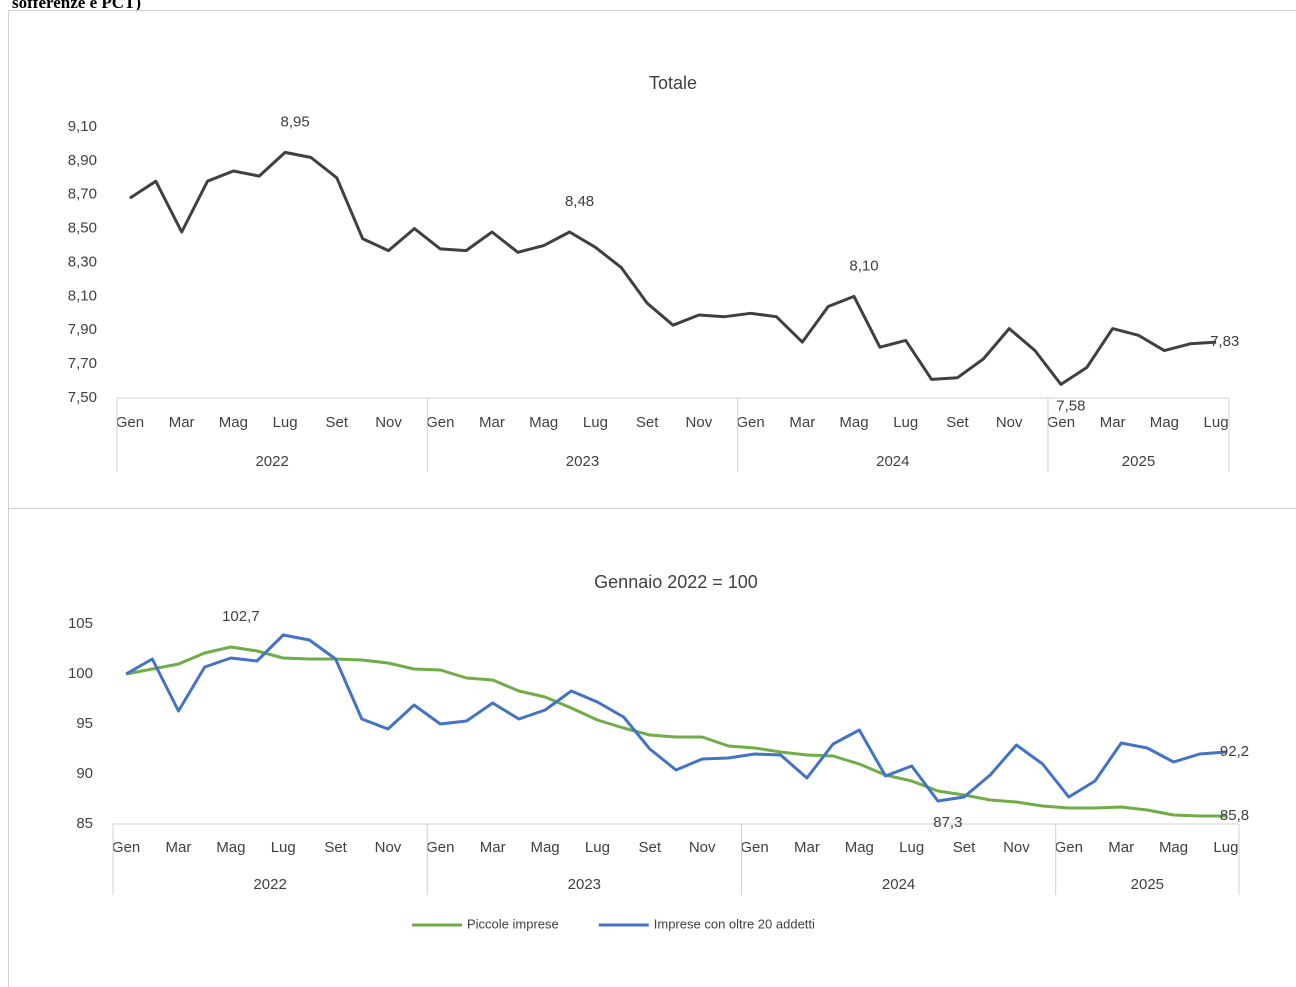 The image size is (1296, 987). I want to click on data-label: 92,2, so click(1234, 751).